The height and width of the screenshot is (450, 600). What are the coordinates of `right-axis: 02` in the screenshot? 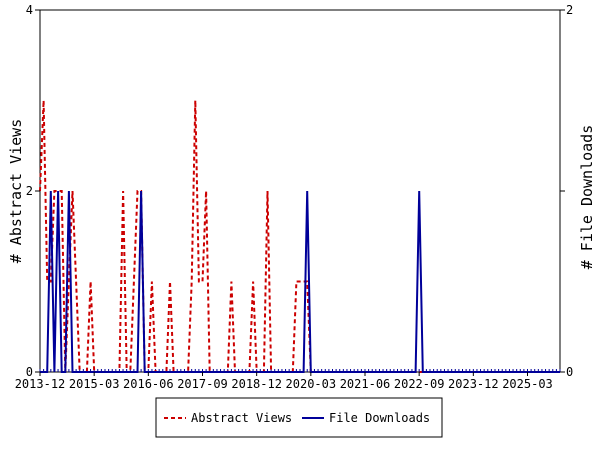 It's located at (566, 191).